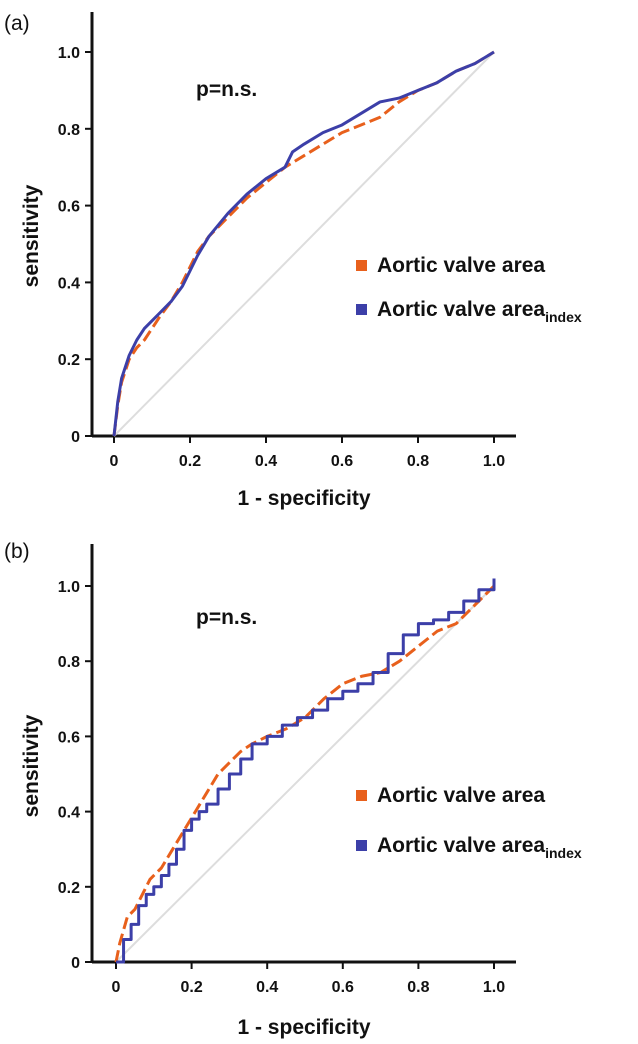 Image resolution: width=638 pixels, height=1044 pixels. What do you see at coordinates (69, 587) in the screenshot?
I see `panel-b-y-tick-label: 1.0` at bounding box center [69, 587].